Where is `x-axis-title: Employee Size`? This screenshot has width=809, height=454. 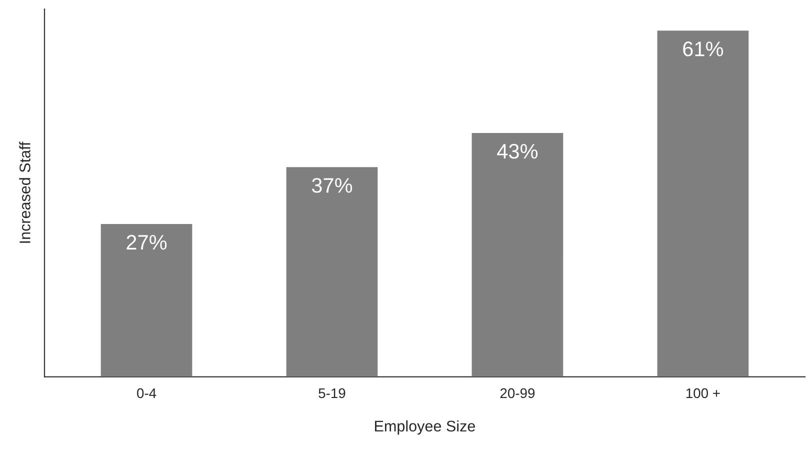
x-axis-title: Employee Size is located at coordinates (425, 427).